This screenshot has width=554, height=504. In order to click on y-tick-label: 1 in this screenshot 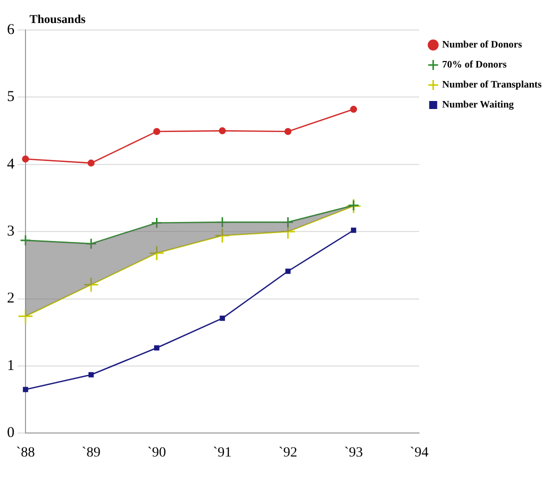, I will do `click(10, 366)`.